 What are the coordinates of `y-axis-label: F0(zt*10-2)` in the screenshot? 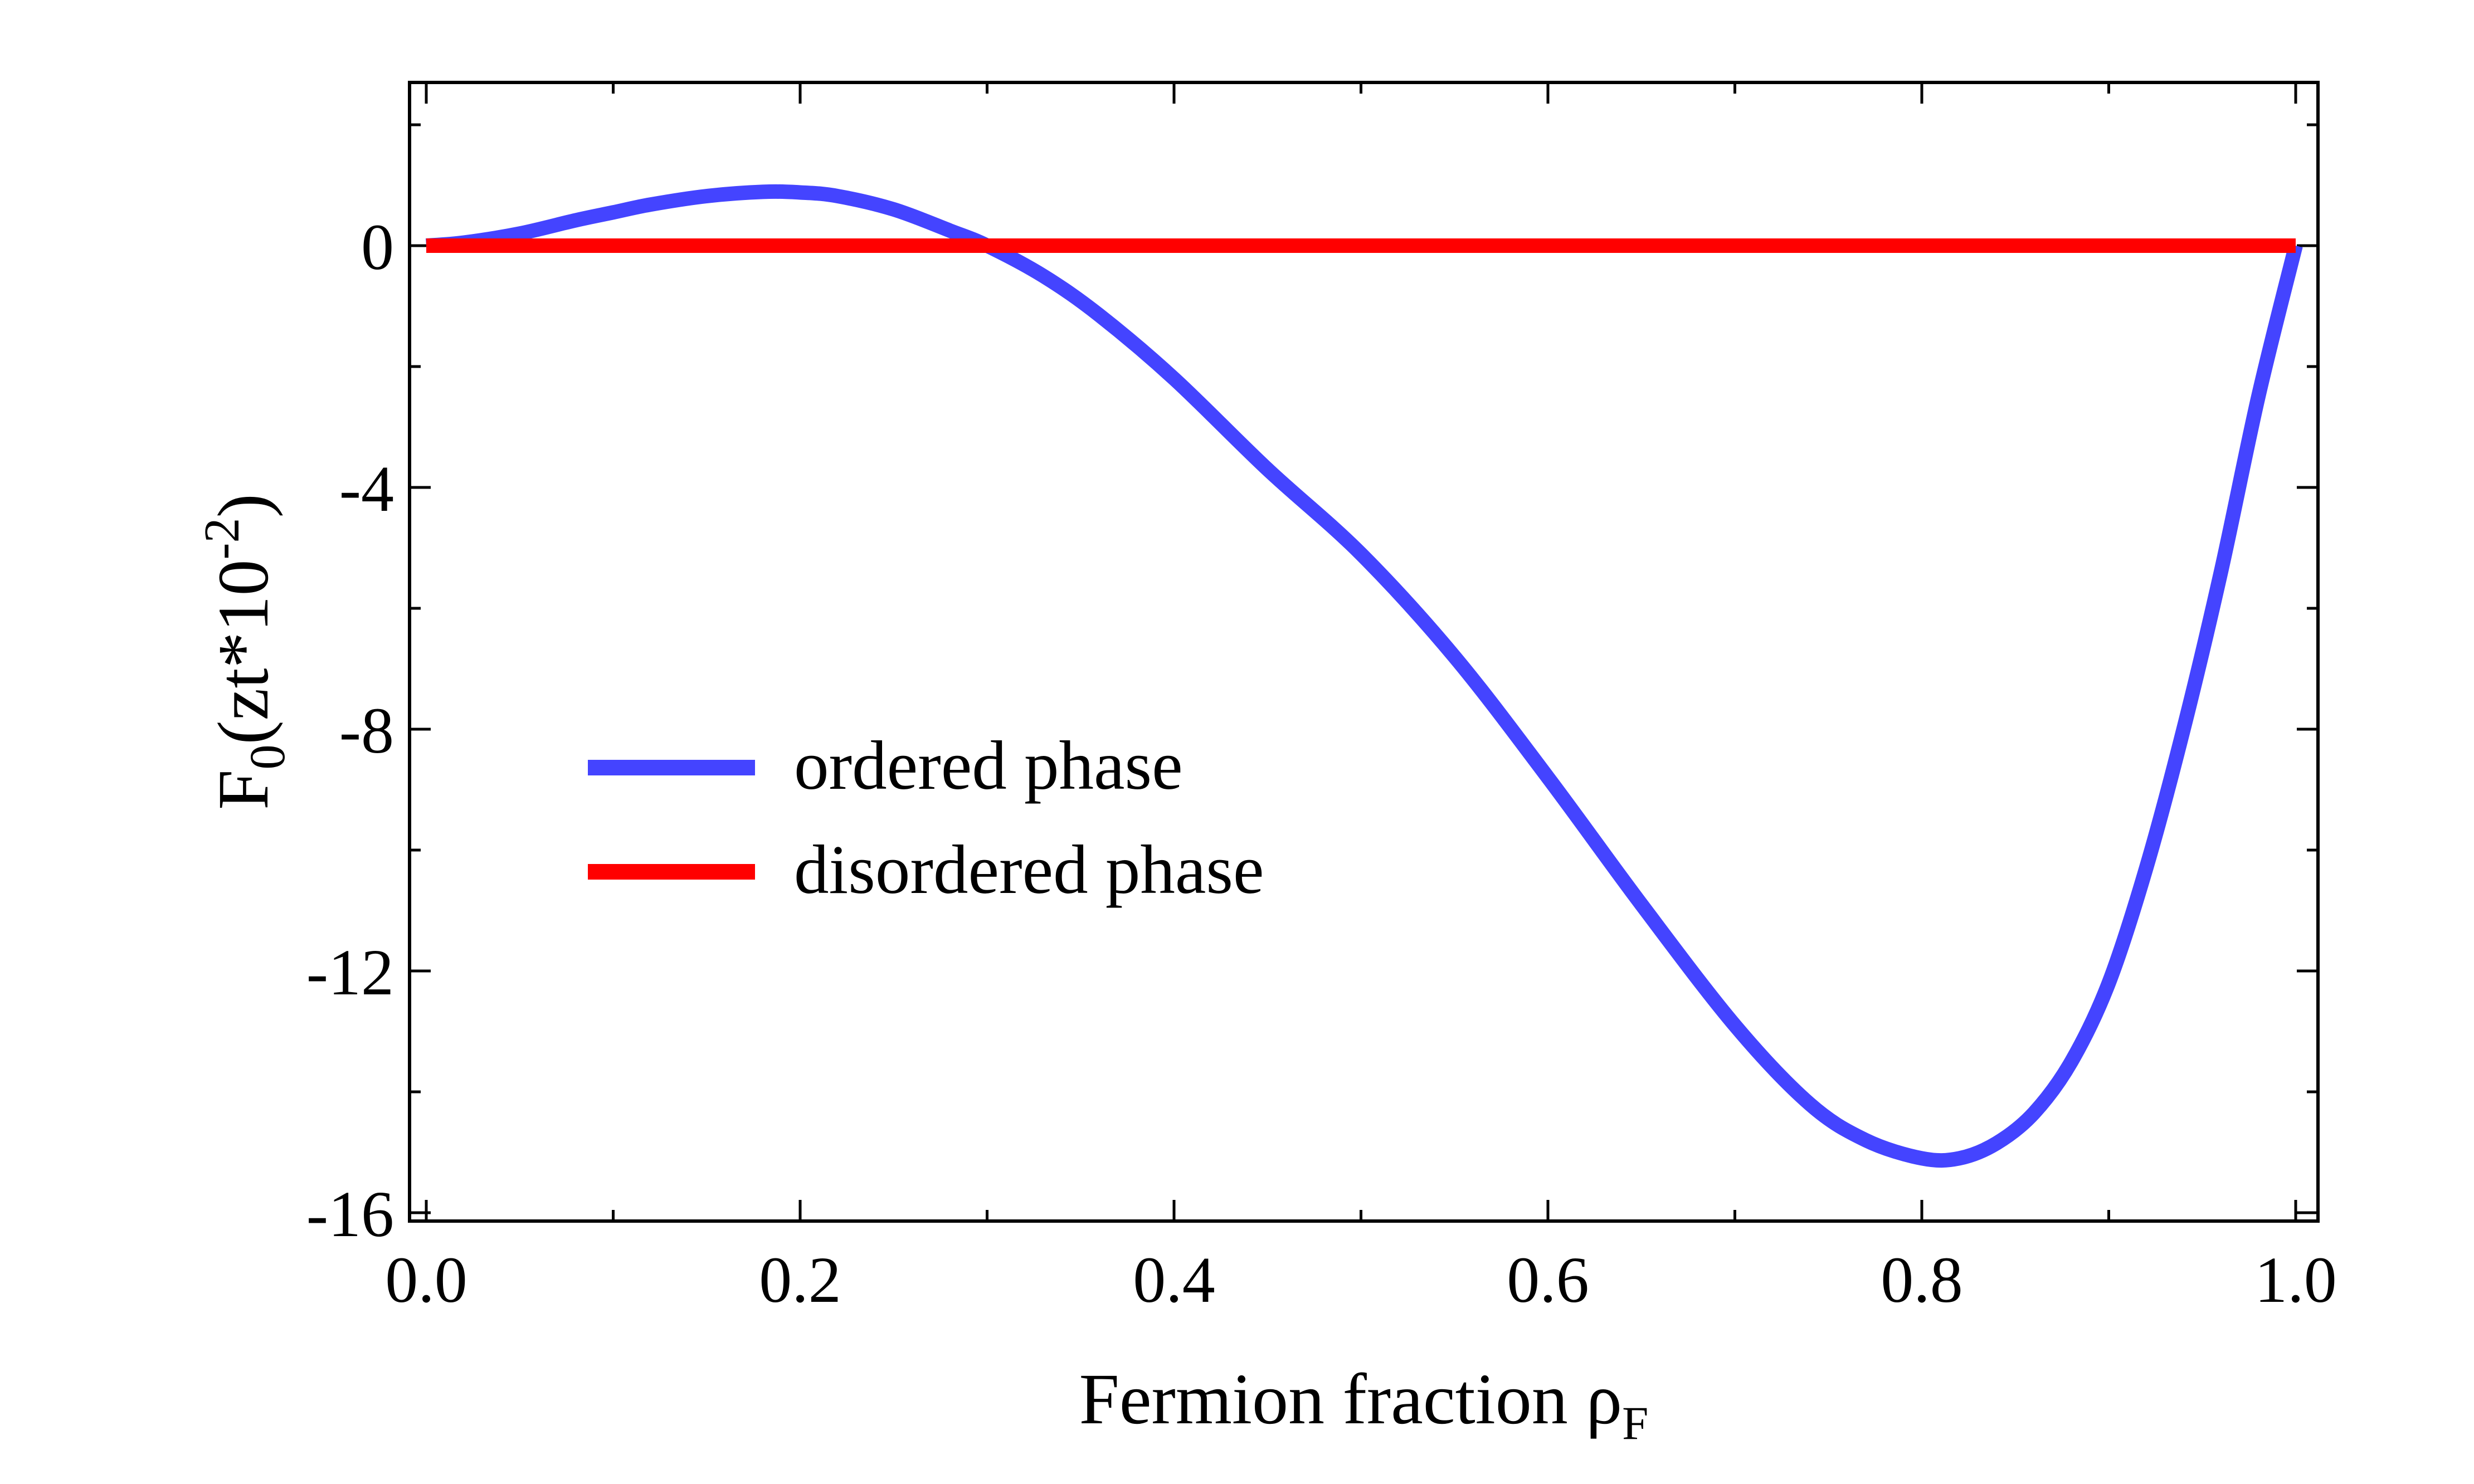 It's located at (244, 652).